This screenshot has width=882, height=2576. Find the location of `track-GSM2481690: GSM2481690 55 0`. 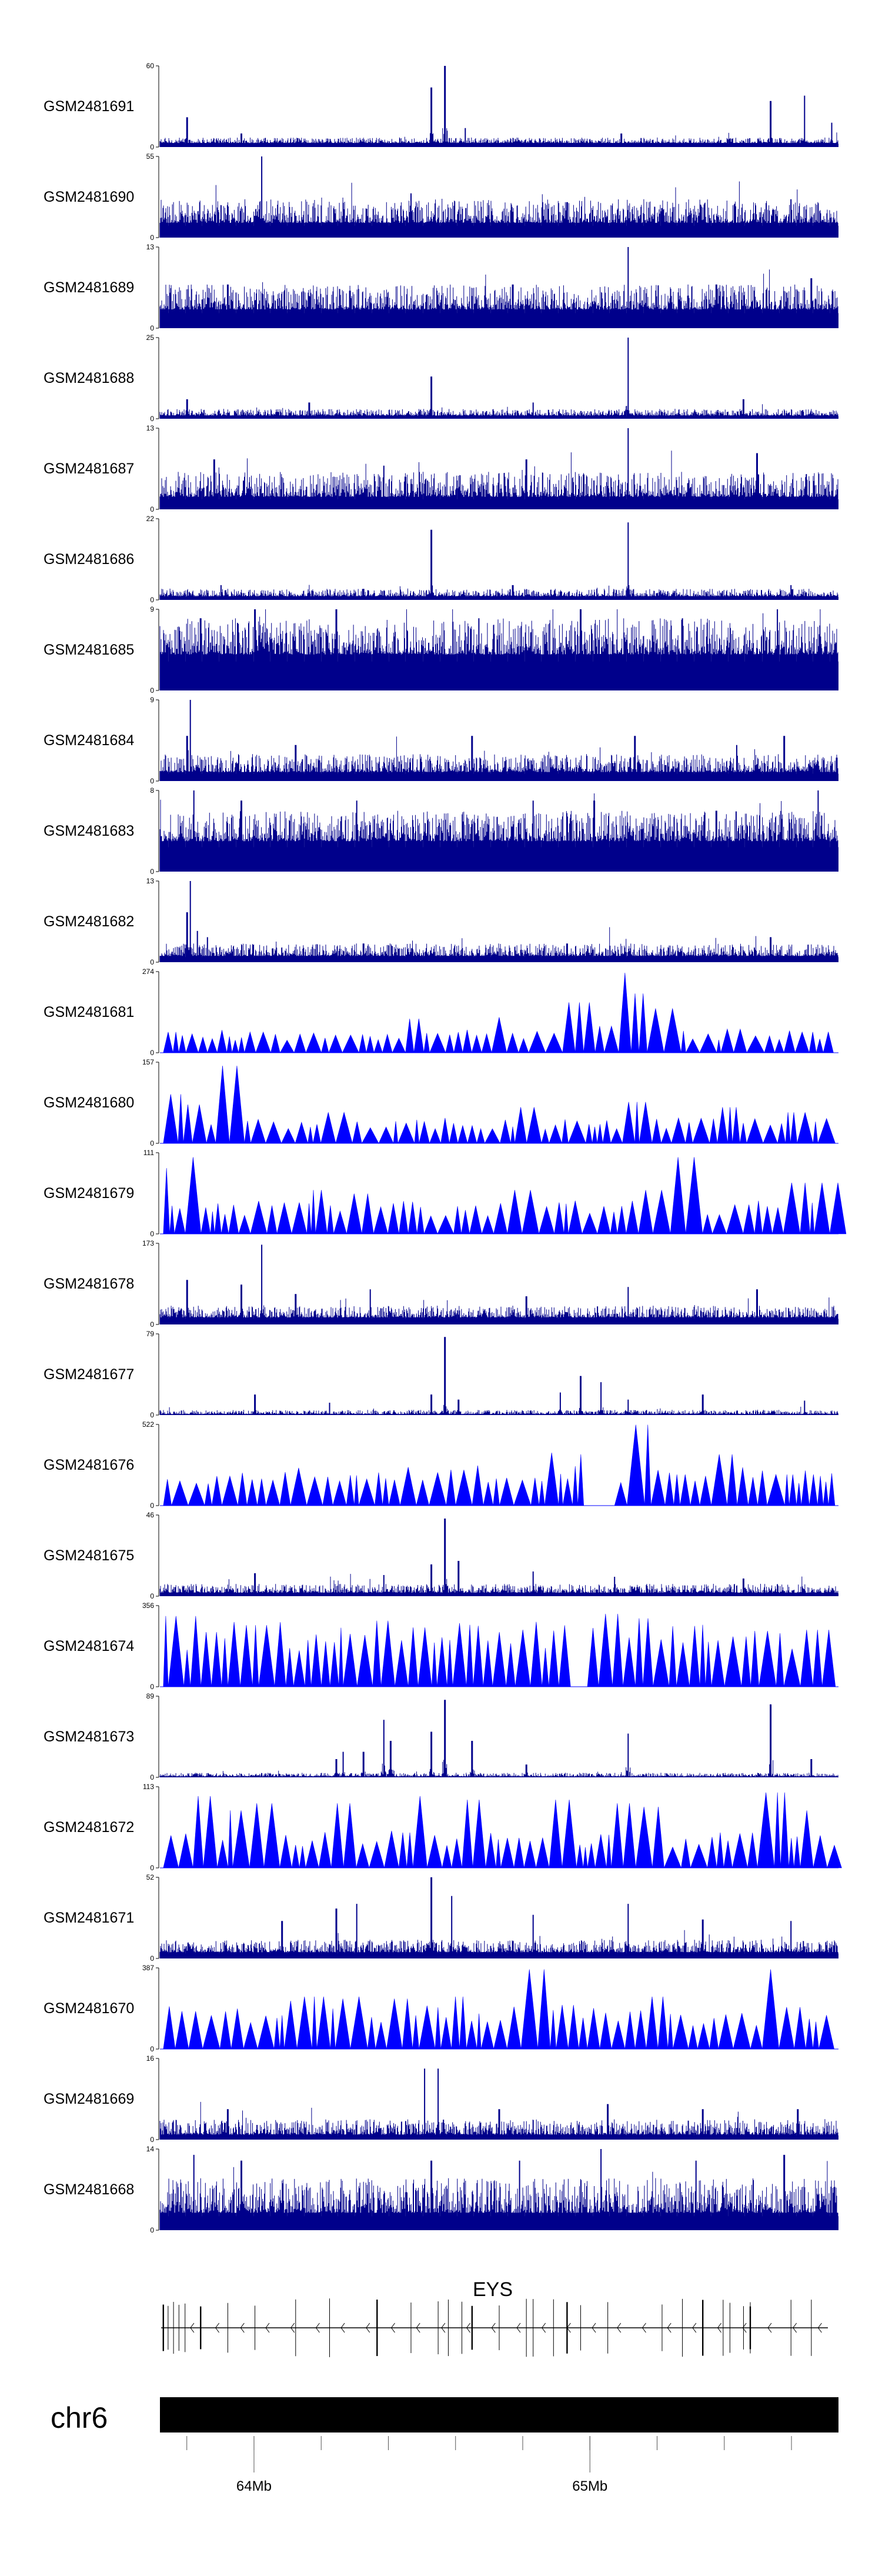

track-GSM2481690: GSM2481690 55 0 is located at coordinates (441, 197).